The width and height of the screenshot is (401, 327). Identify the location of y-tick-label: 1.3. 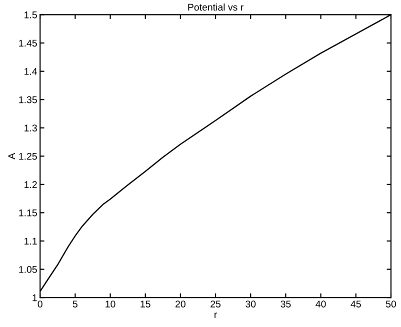
(30, 128).